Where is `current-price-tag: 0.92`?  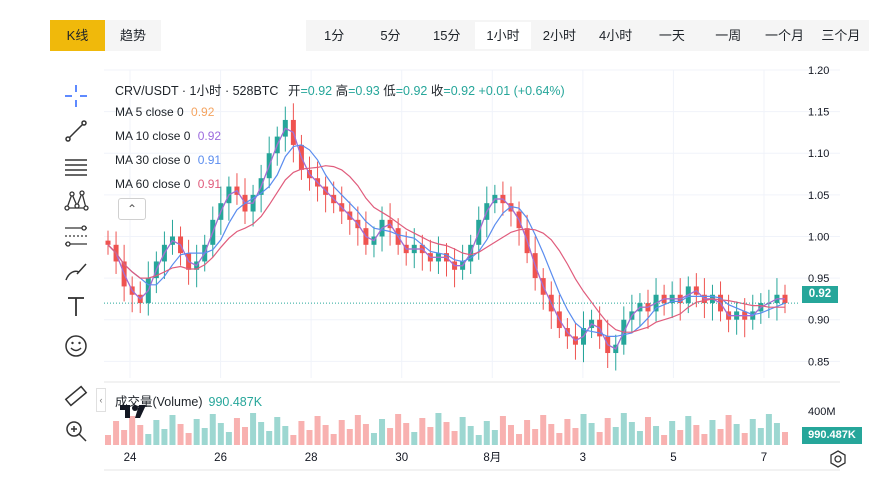 current-price-tag: 0.92 is located at coordinates (820, 294).